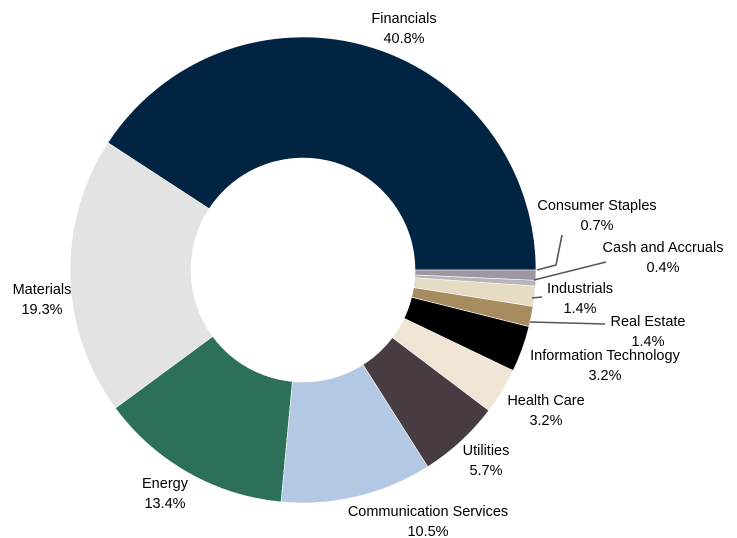  I want to click on label-materials: Materials, so click(42, 290).